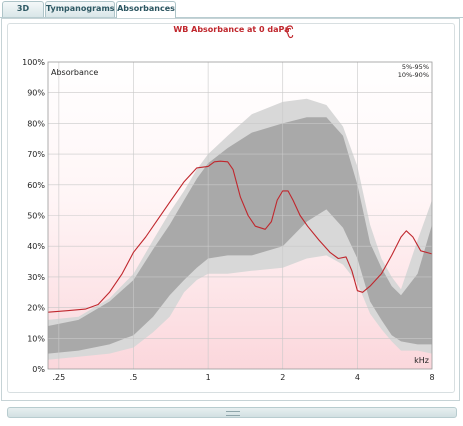  Describe the element at coordinates (36, 338) in the screenshot. I see `y-tick-label: 10%` at that location.